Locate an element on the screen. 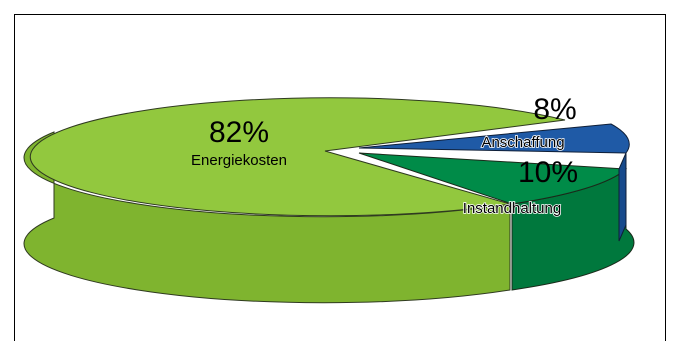 The image size is (674, 342). anschaffung-value-label: 8% is located at coordinates (554, 109).